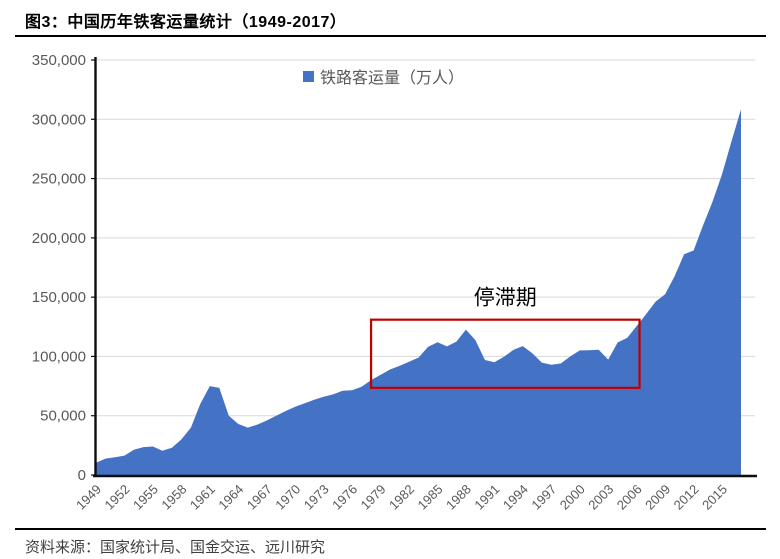 The width and height of the screenshot is (780, 559). What do you see at coordinates (308, 76) in the screenshot?
I see `legend-swatch` at bounding box center [308, 76].